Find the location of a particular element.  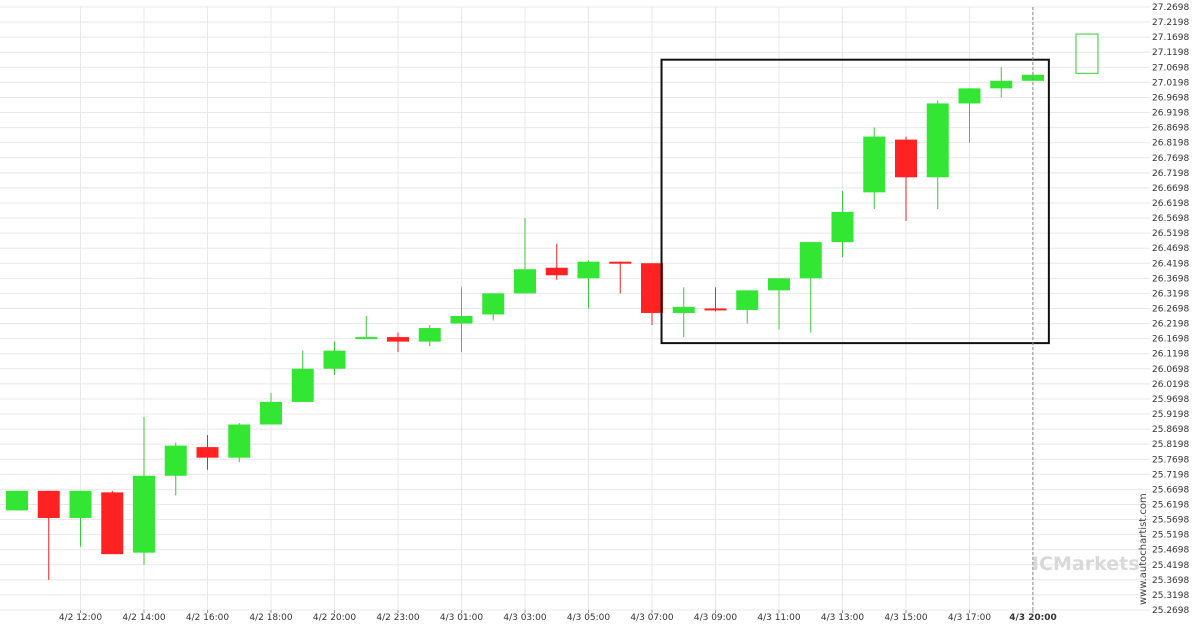

y-tick-label: 26.5198 is located at coordinates (1170, 234).